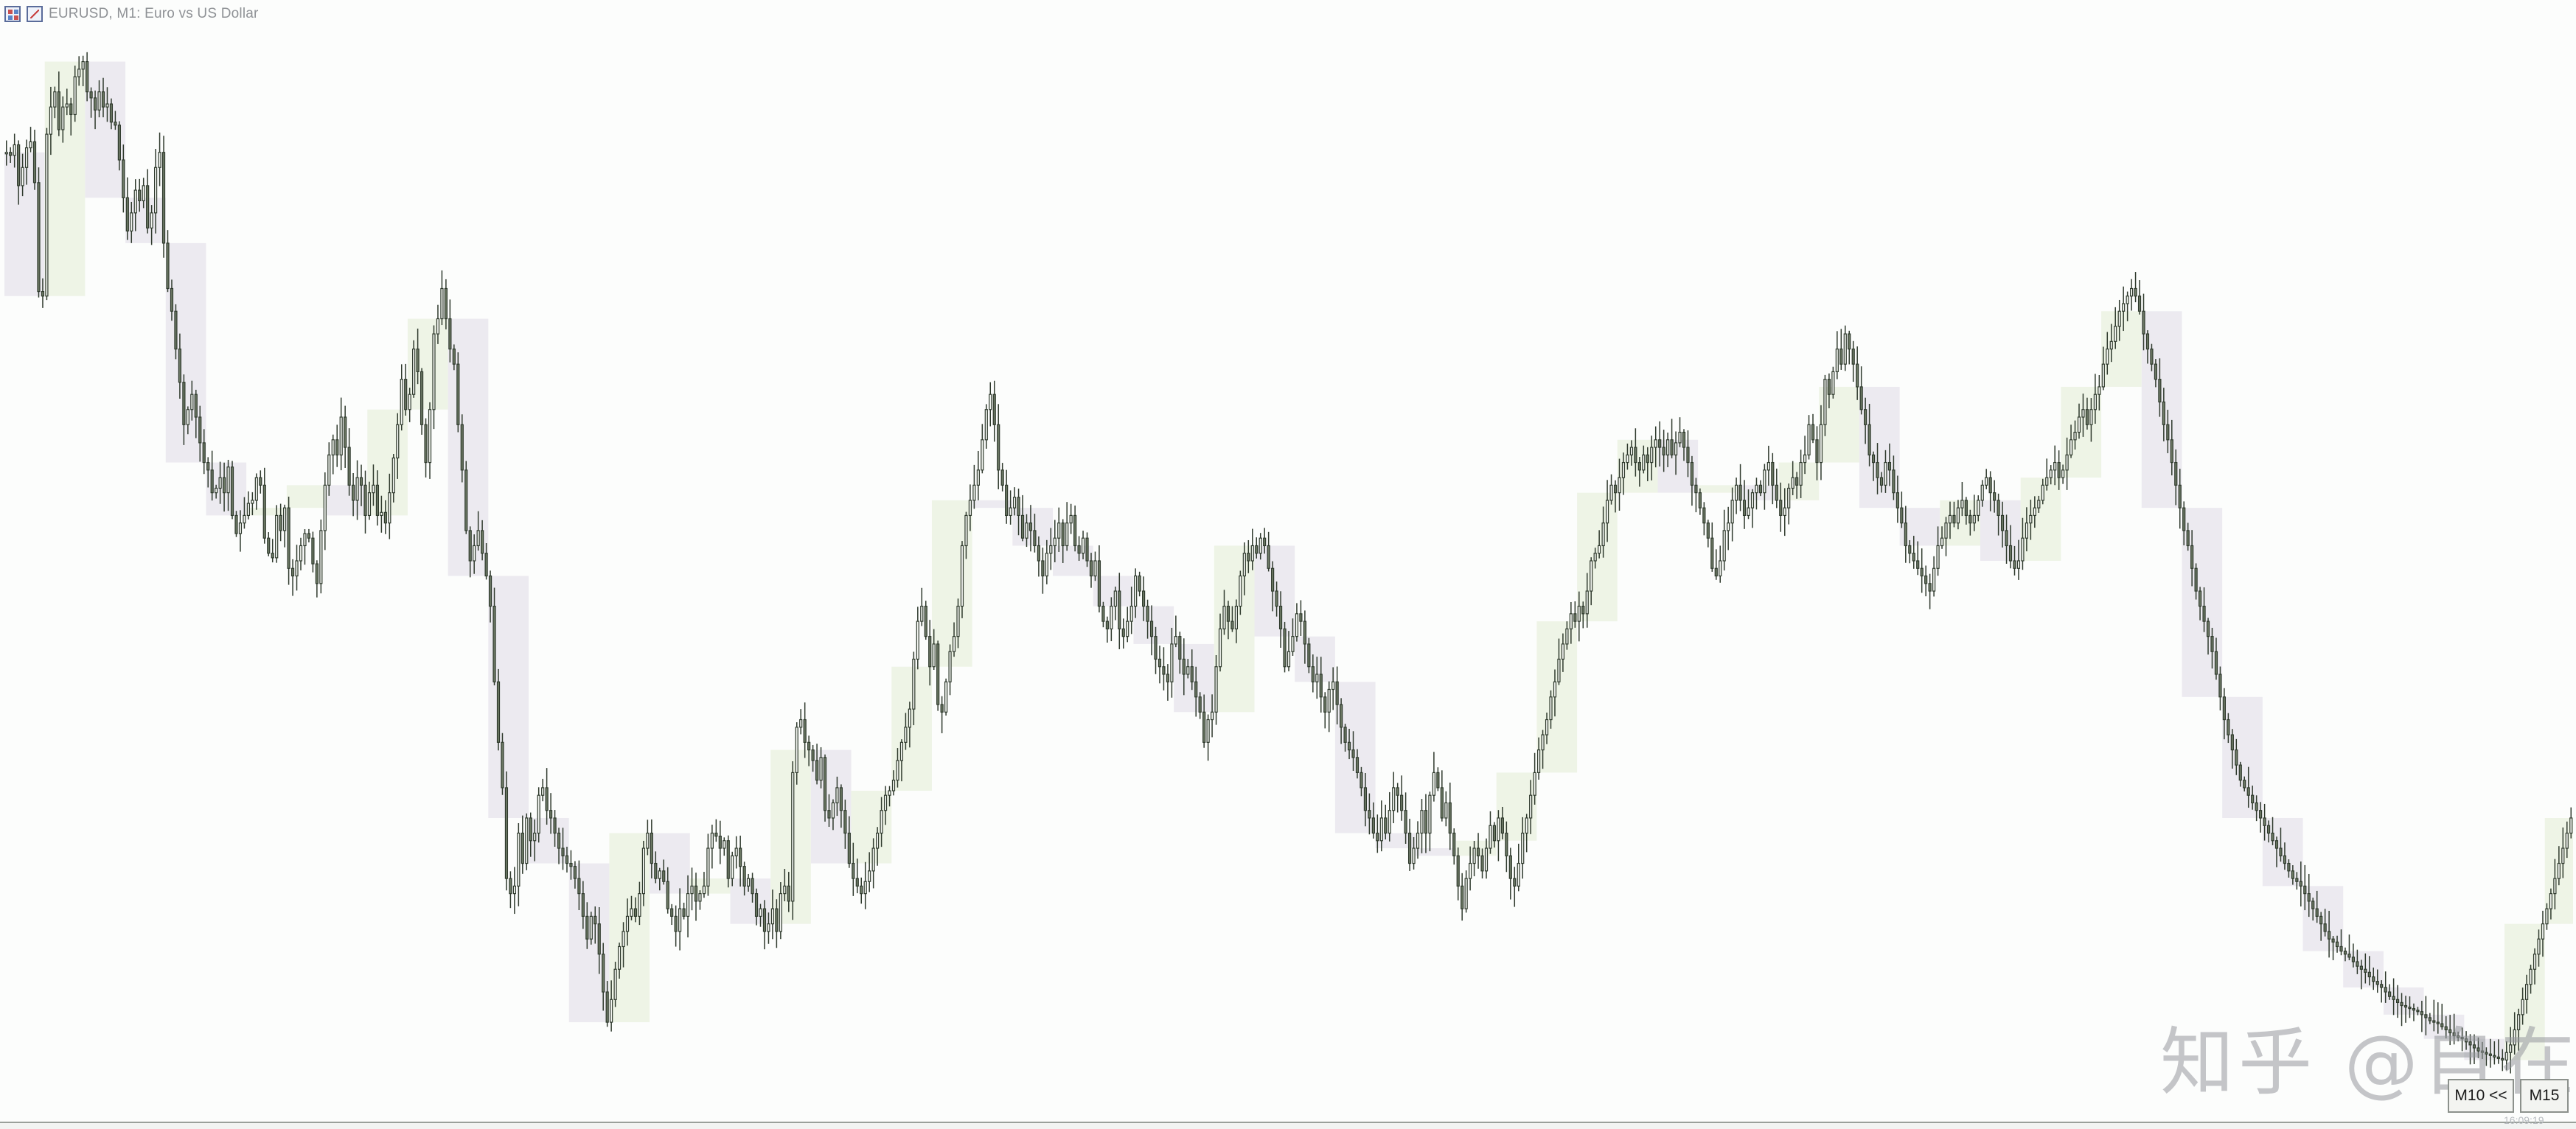  What do you see at coordinates (13, 14) in the screenshot?
I see `grid-icon` at bounding box center [13, 14].